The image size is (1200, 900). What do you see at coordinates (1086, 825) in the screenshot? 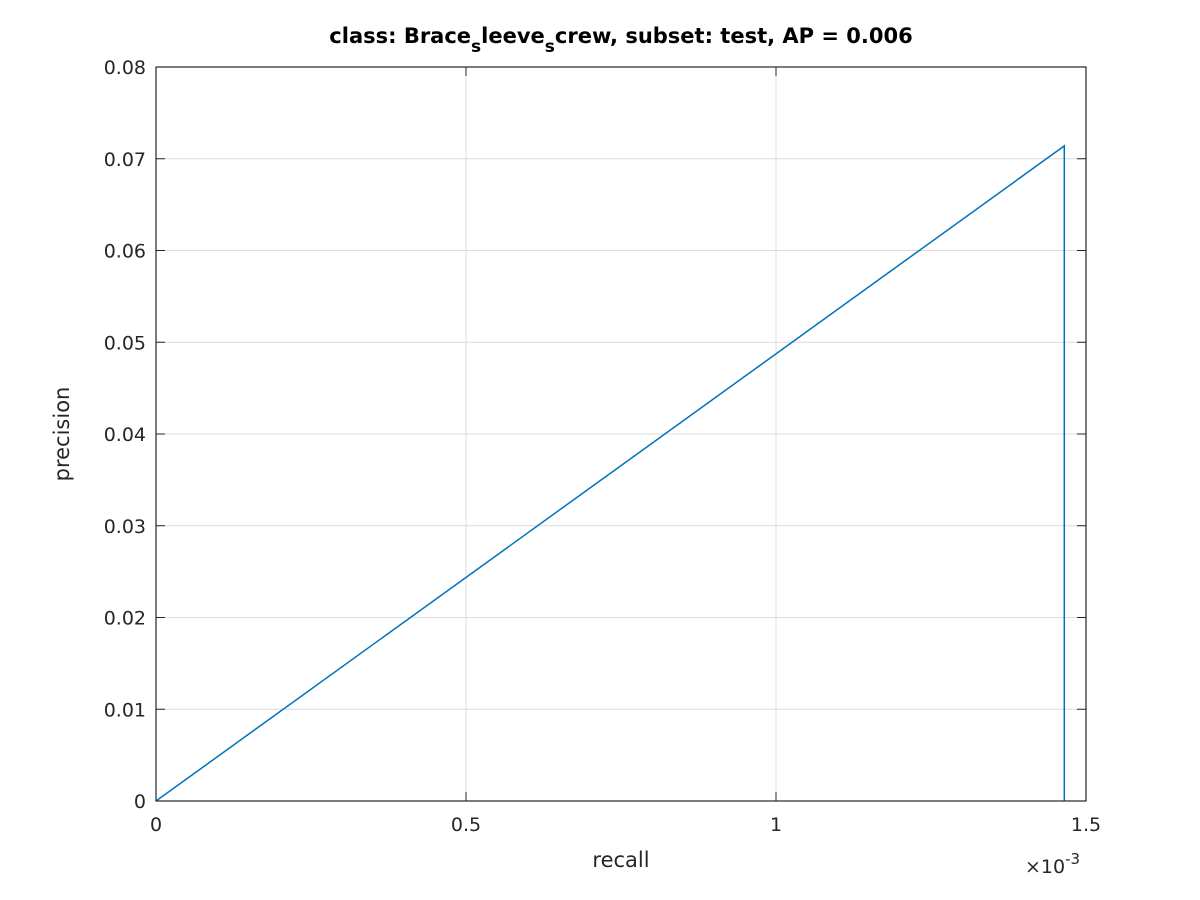
I see `x-tick-label: 1.5` at bounding box center [1086, 825].